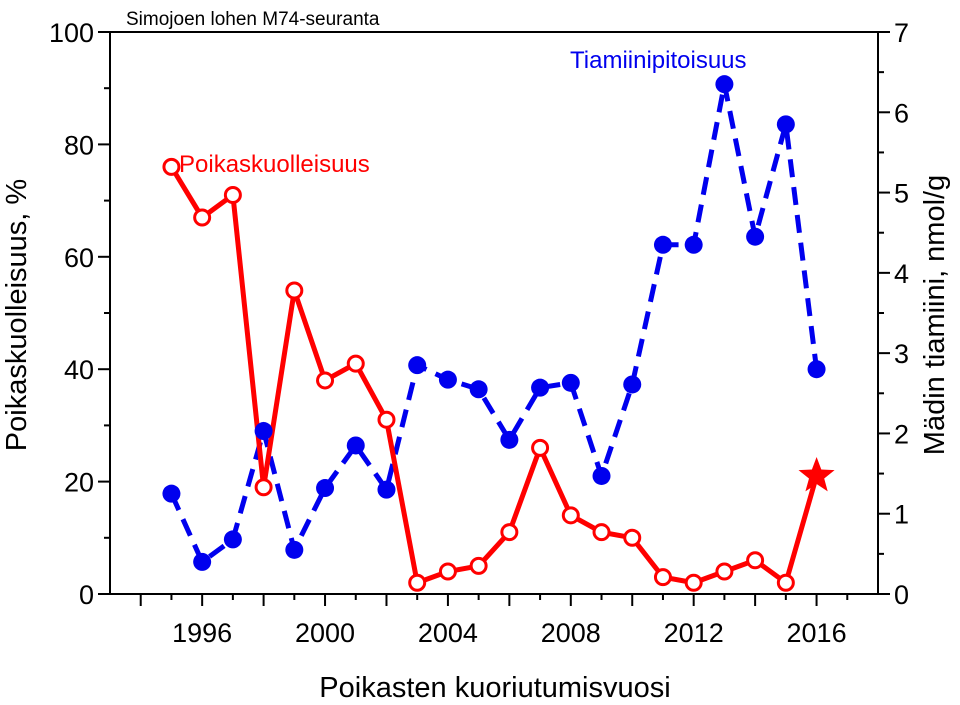 This screenshot has width=960, height=705. I want to click on x-tick-label: 2016, so click(817, 633).